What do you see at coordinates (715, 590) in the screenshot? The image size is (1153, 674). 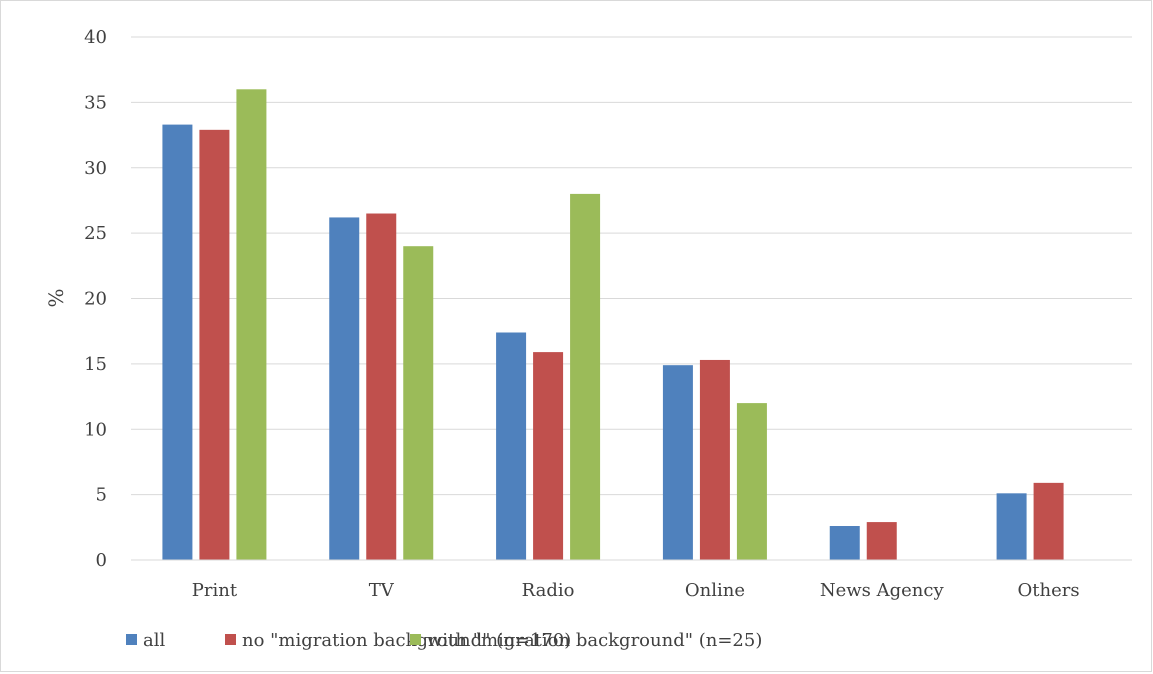 I see `x-tick-label: Online` at bounding box center [715, 590].